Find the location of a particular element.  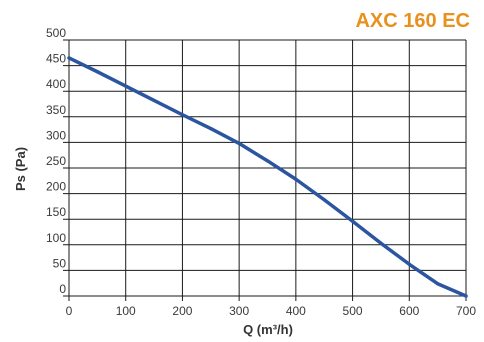

x-axis-label: Q (m³/h) is located at coordinates (268, 329).